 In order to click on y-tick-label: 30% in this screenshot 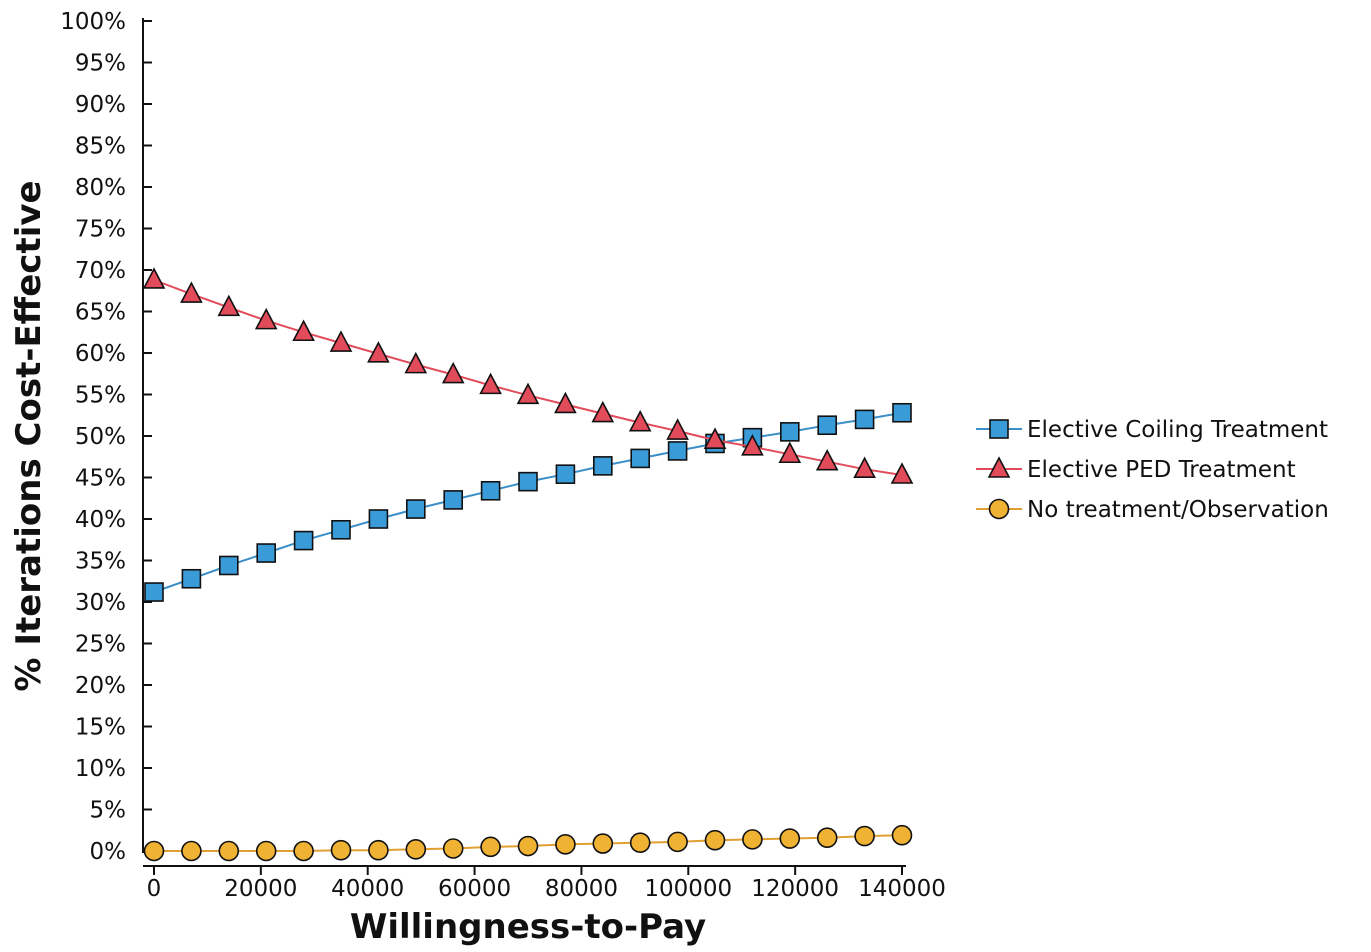, I will do `click(100, 603)`.